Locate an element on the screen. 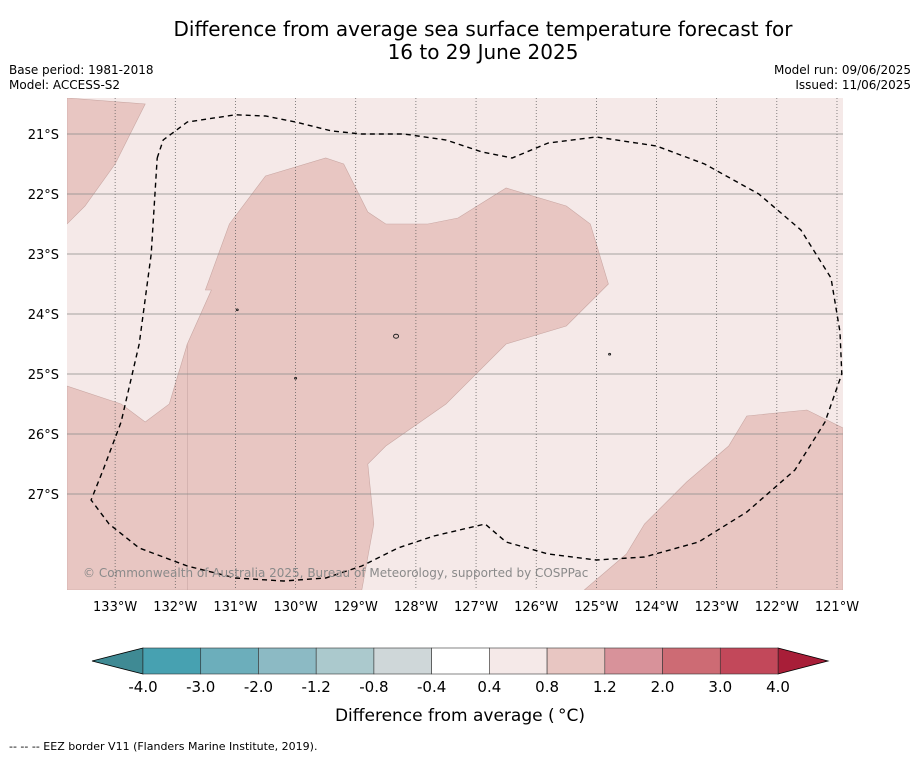 This screenshot has width=919, height=758. title-line-2: 16 to 29 June 2025 is located at coordinates (483, 52).